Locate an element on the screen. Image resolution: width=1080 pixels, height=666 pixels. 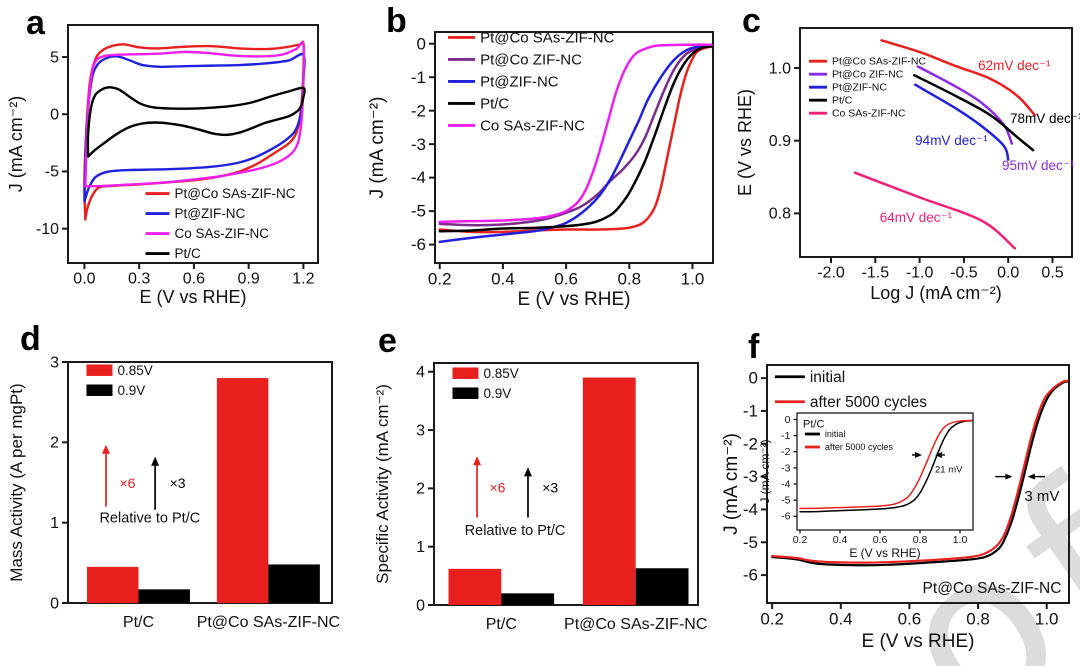
annotation-text: 64mV dec⁻¹ is located at coordinates (916, 217).